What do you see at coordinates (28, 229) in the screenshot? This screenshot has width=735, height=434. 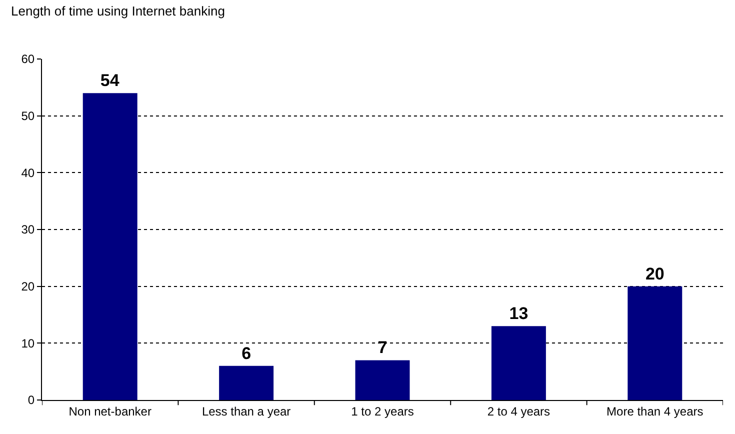 I see `y-tick-label: 30` at bounding box center [28, 229].